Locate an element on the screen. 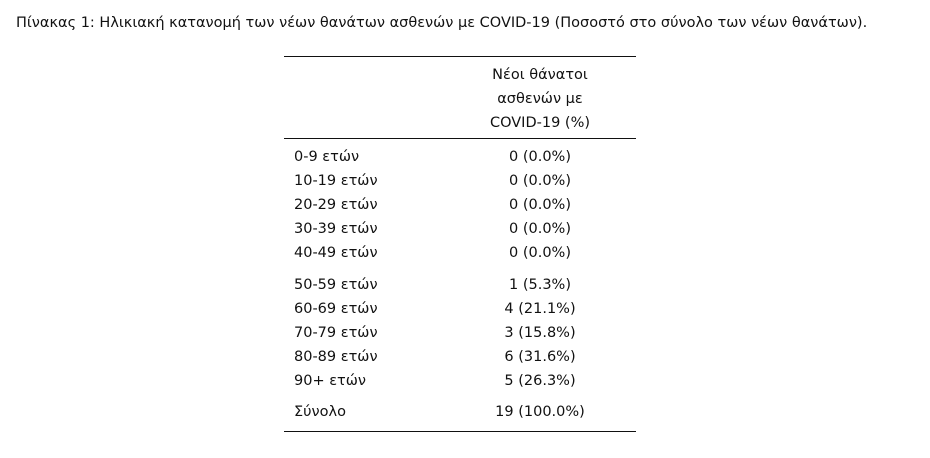 The width and height of the screenshot is (930, 458). table-row: 20-29 ετών 0 (0.0%) is located at coordinates (460, 205).